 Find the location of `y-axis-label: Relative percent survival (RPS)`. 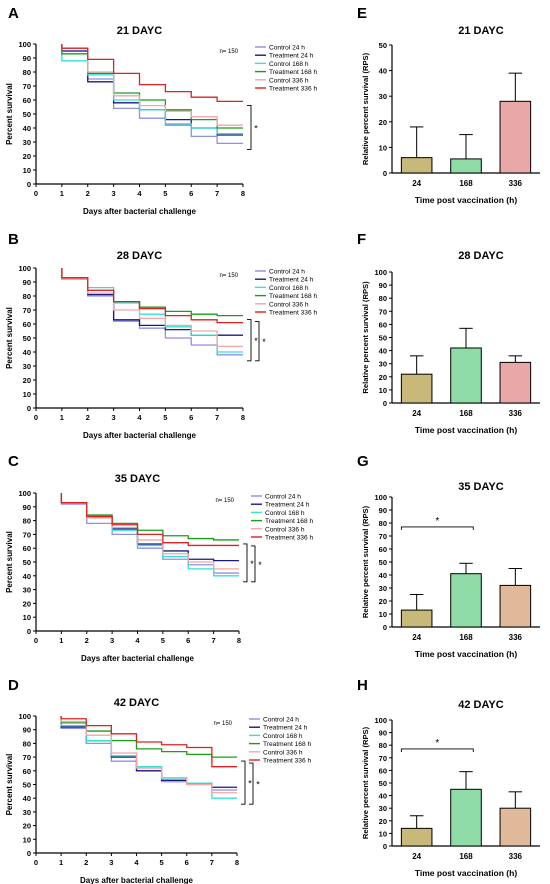

y-axis-label: Relative percent survival (RPS) is located at coordinates (365, 108).